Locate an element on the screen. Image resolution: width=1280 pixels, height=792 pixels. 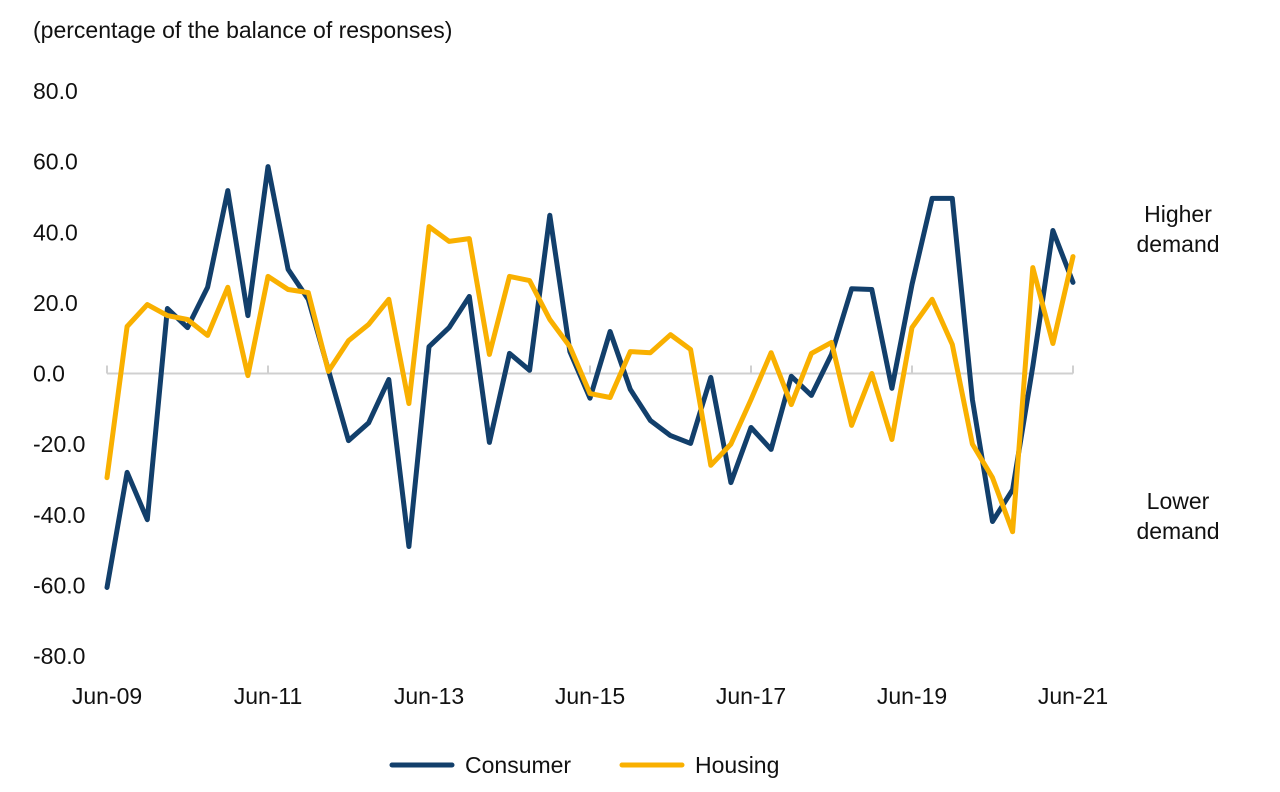
annotation-lower-line1: Lower is located at coordinates (1178, 501).